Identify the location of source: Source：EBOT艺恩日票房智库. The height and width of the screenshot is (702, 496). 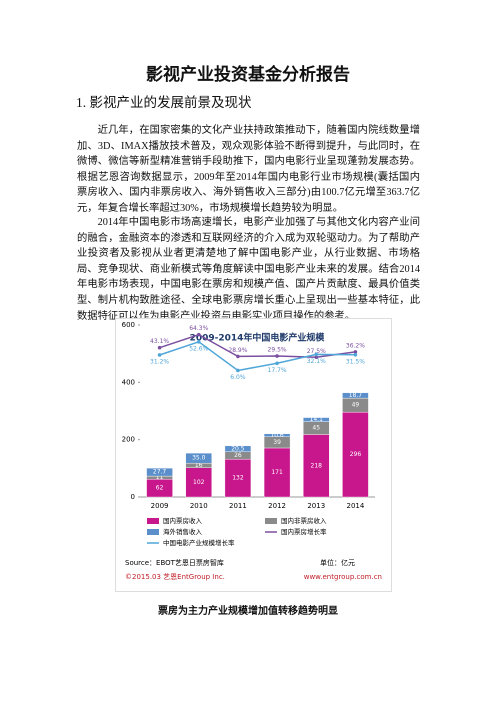
(174, 562).